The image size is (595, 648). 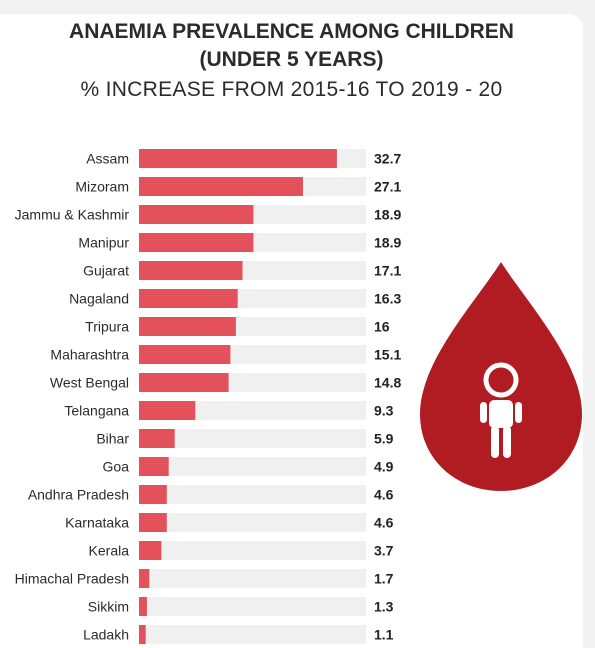 I want to click on category-label: Maharashtra, so click(x=89, y=355).